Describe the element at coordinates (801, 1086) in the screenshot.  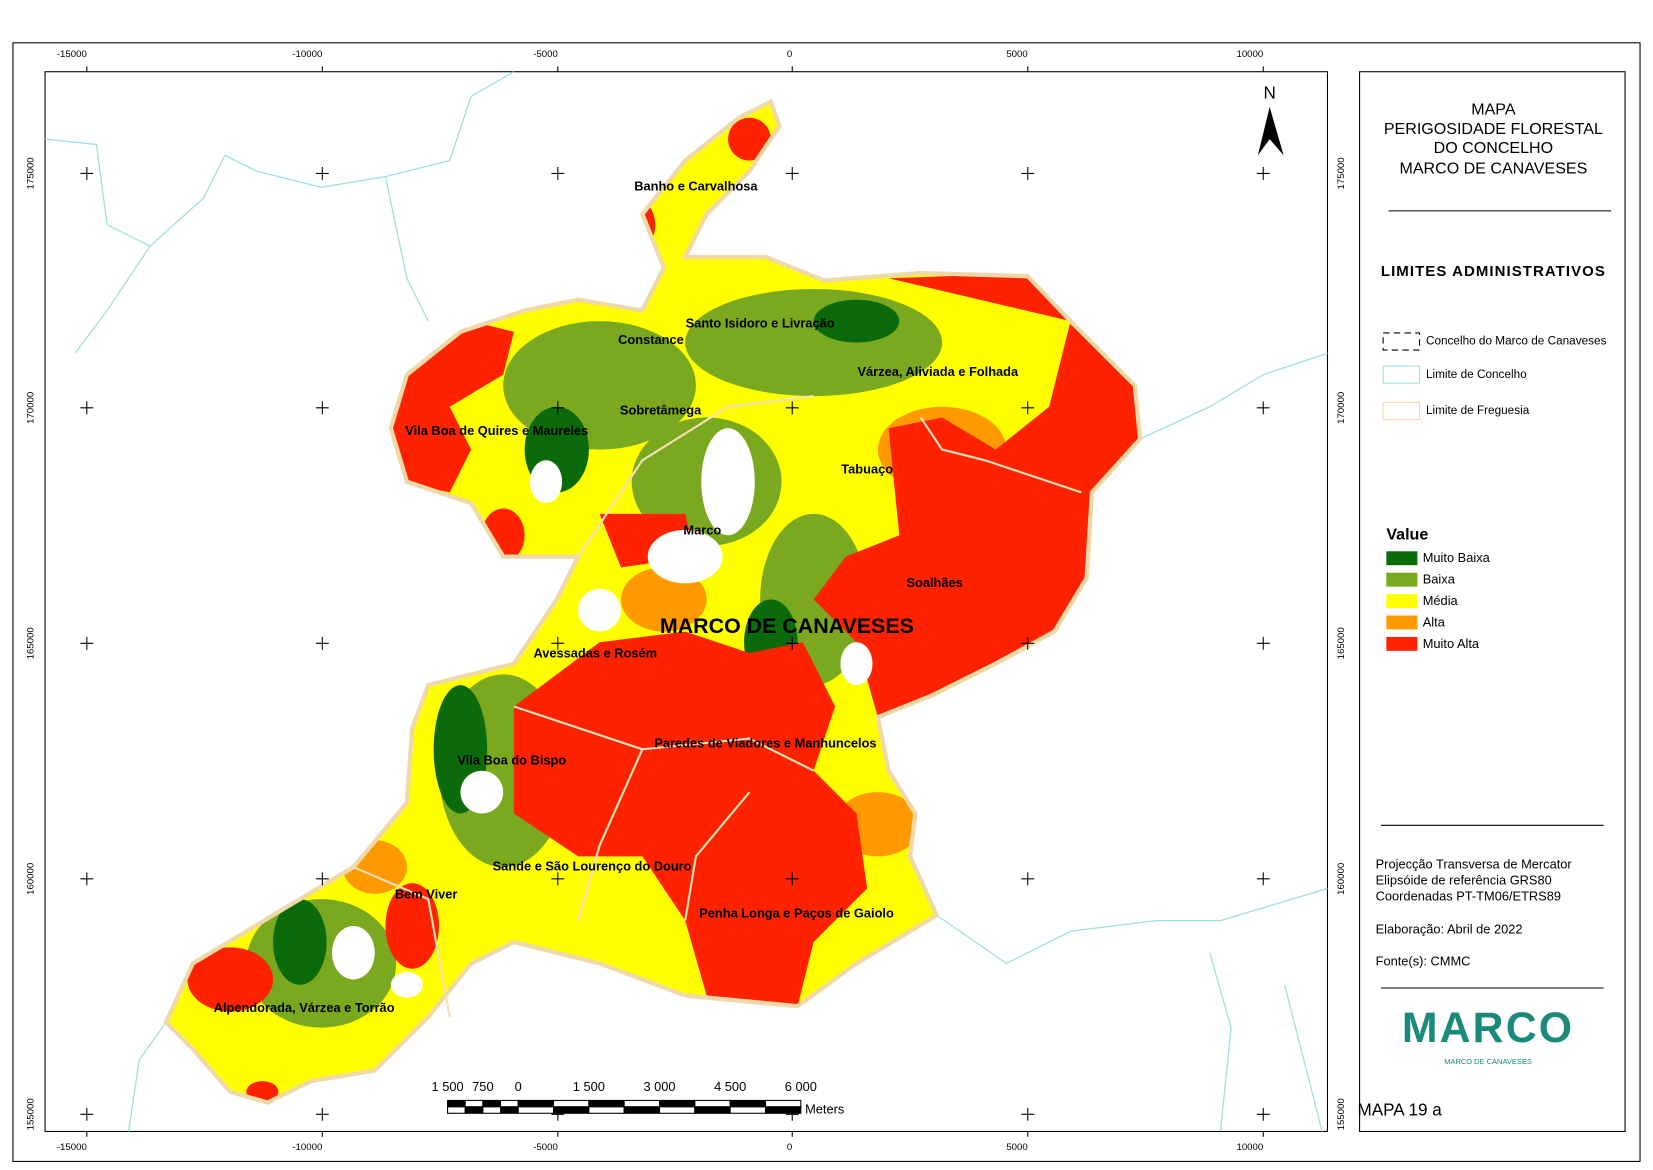
I see `scale-label: 6 000` at that location.